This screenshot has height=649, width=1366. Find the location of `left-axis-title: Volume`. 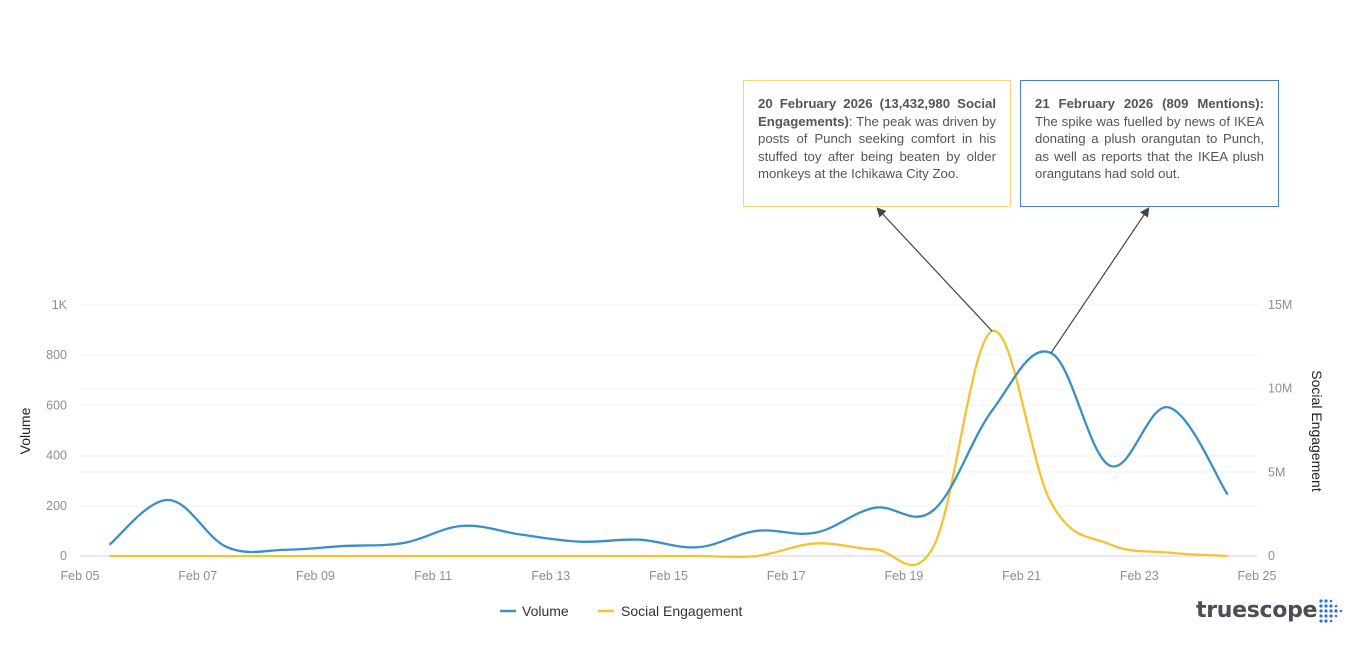

left-axis-title: Volume is located at coordinates (25, 430).